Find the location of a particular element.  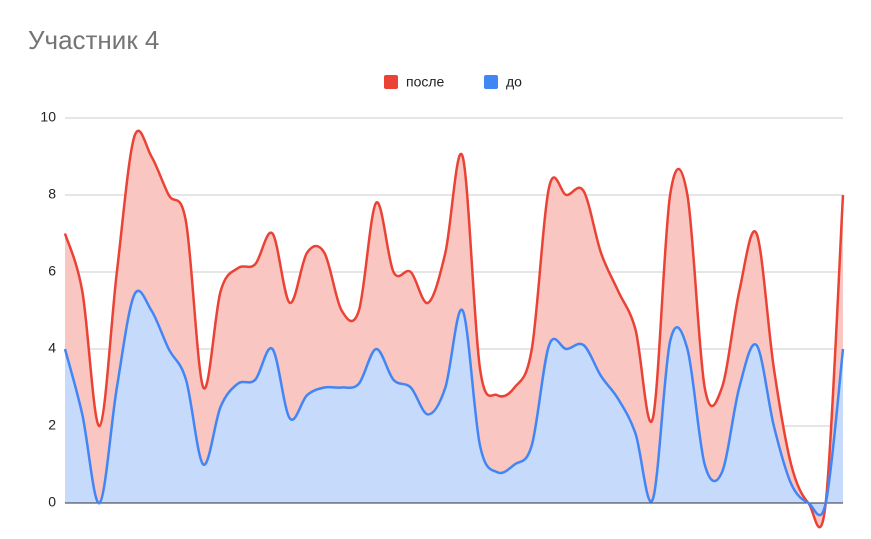

y-tick-label: 10 is located at coordinates (48, 117).